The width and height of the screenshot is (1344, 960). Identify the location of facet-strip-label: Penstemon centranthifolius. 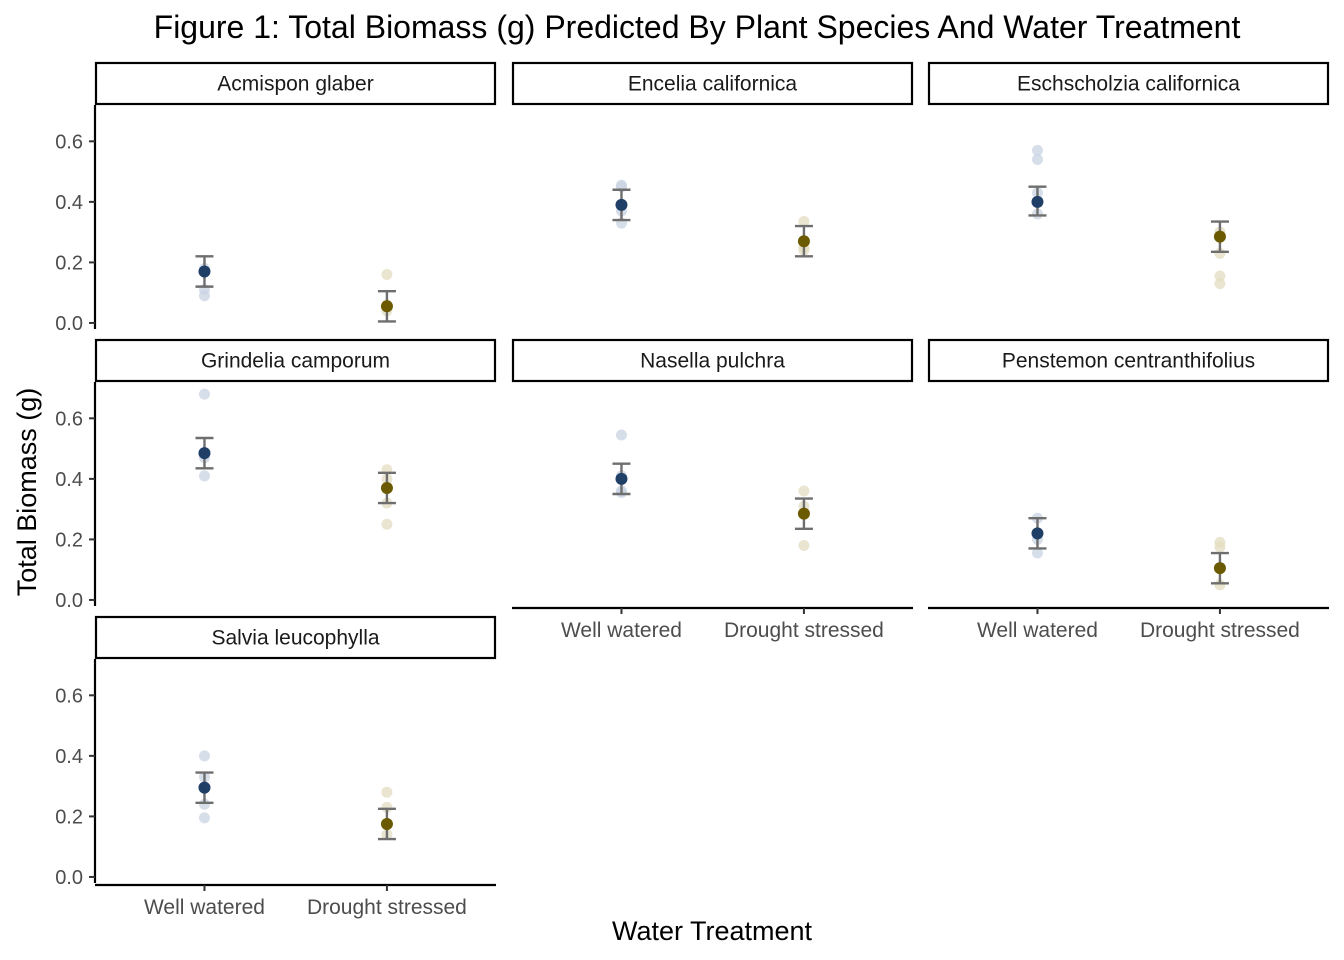
(1128, 361).